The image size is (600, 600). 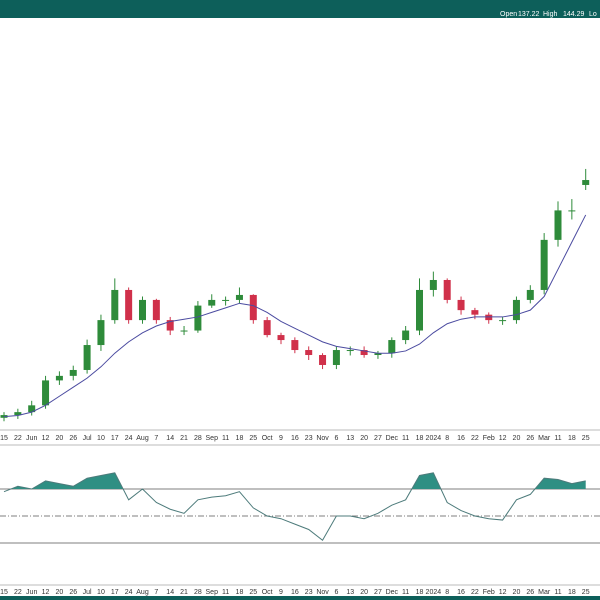 I want to click on x-tick-label: 13, so click(x=350, y=592).